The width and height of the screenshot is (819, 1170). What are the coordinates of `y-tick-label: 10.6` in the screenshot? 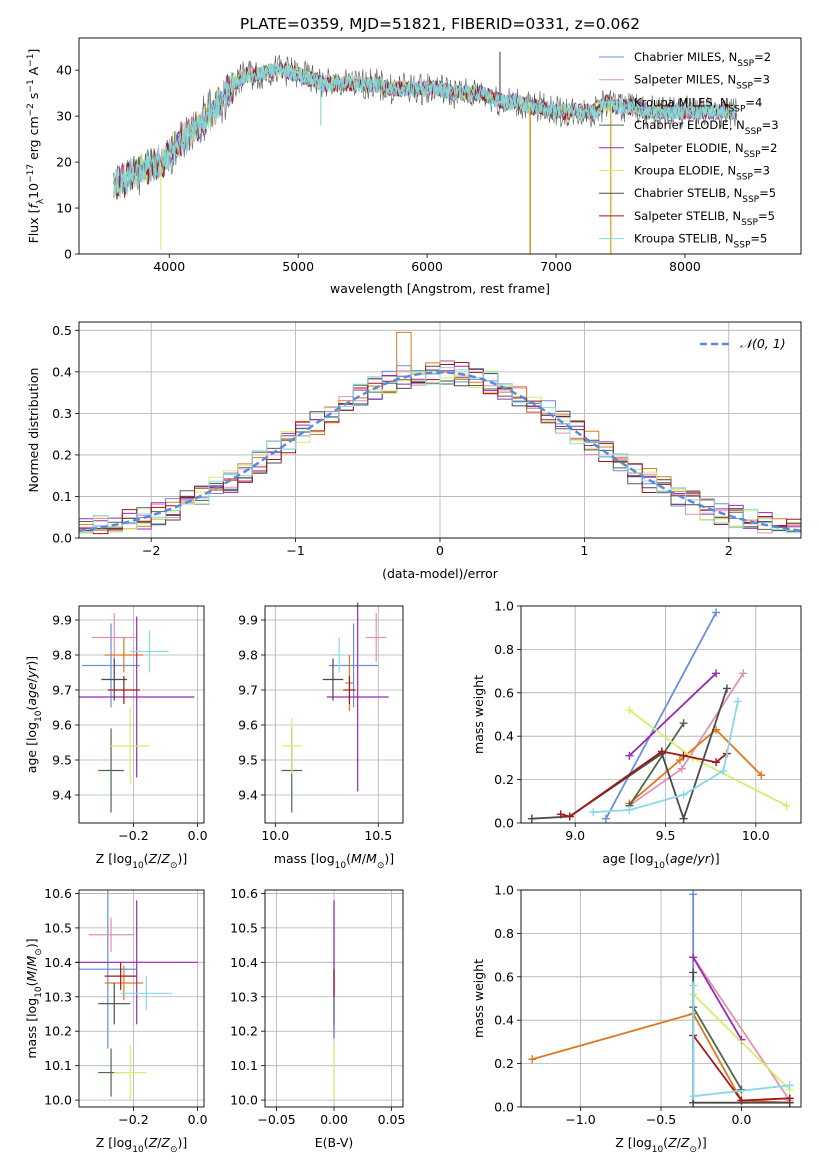 It's located at (58, 893).